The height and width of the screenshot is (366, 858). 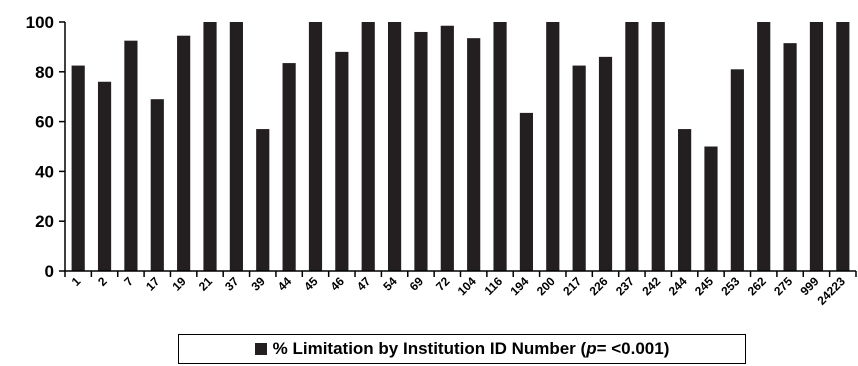 What do you see at coordinates (44, 221) in the screenshot?
I see `y-tick-label: 20` at bounding box center [44, 221].